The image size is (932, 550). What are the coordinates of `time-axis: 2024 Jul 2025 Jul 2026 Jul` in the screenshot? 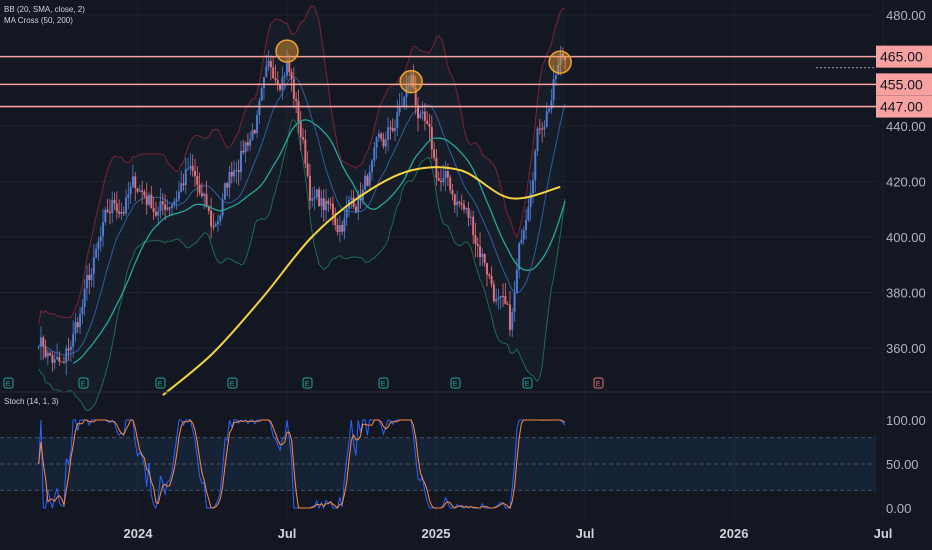 It's located at (508, 533).